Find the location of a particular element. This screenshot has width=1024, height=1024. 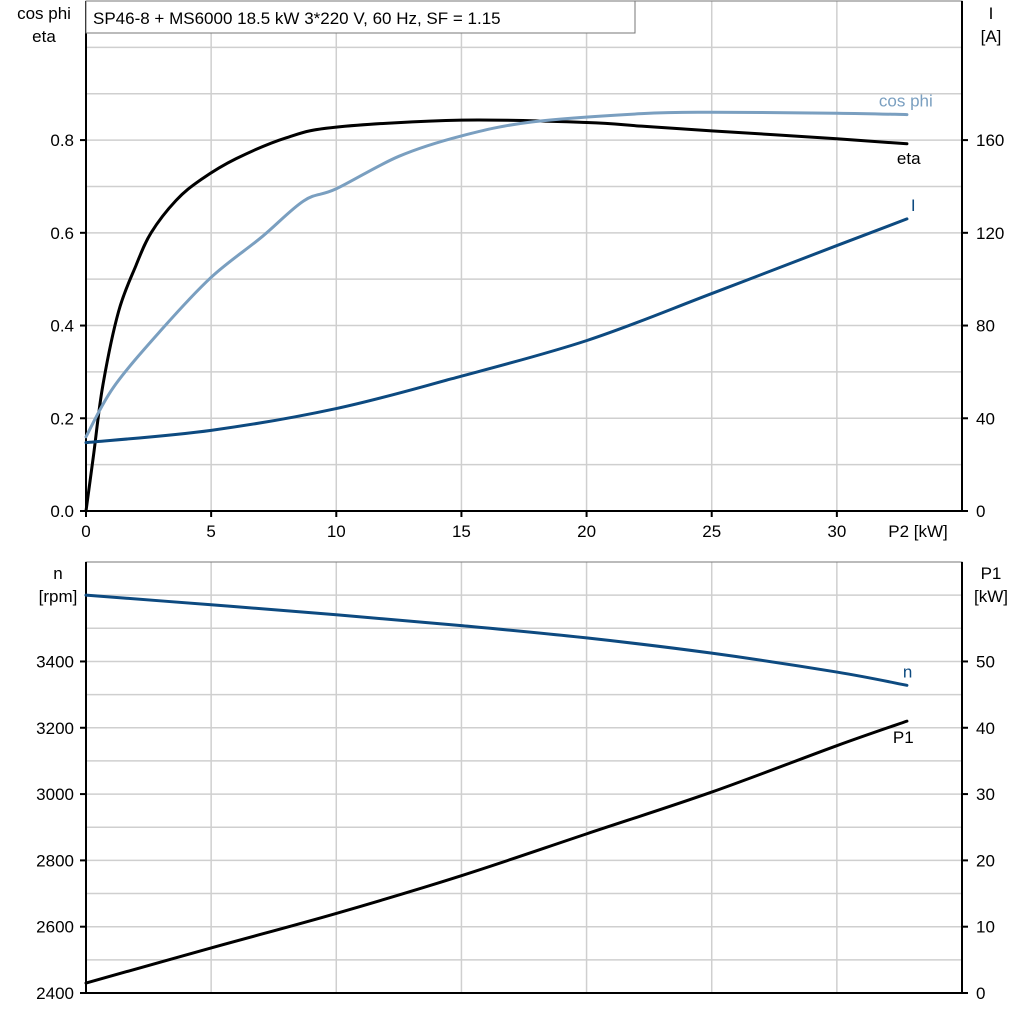

right-tick-label: 50 is located at coordinates (985, 661).